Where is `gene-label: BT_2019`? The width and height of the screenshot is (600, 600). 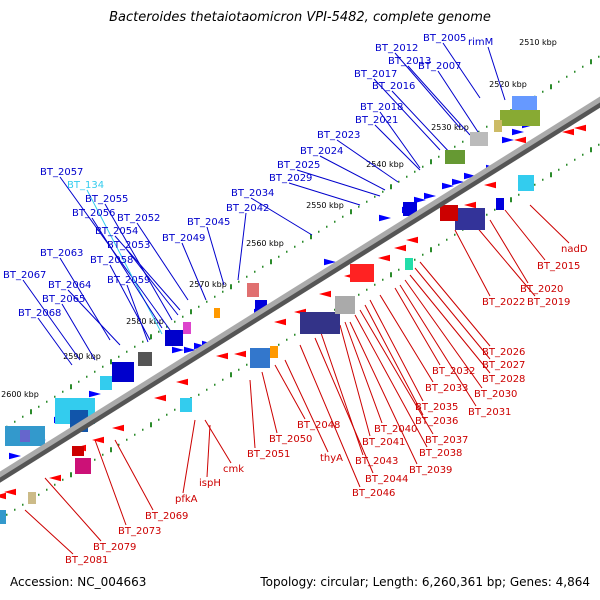 gene-label: BT_2019 is located at coordinates (548, 302).